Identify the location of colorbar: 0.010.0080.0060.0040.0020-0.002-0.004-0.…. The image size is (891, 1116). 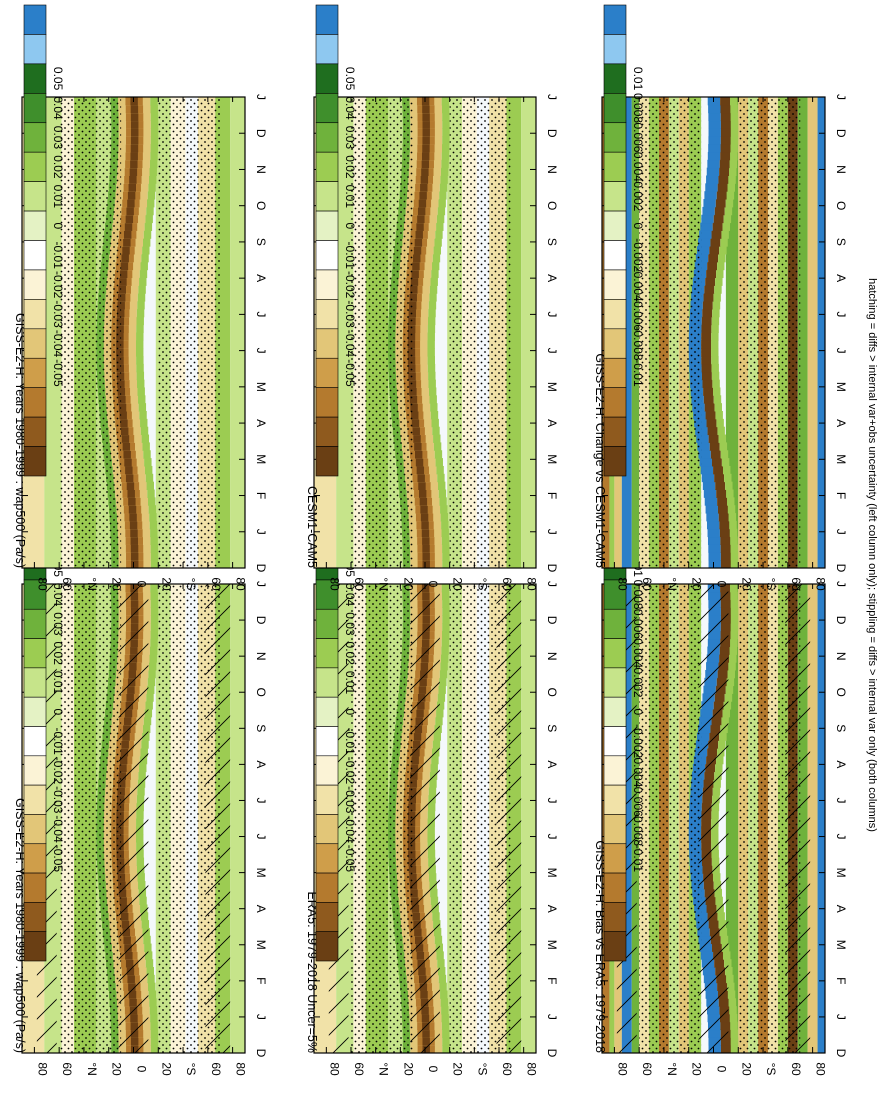
(624, 240).